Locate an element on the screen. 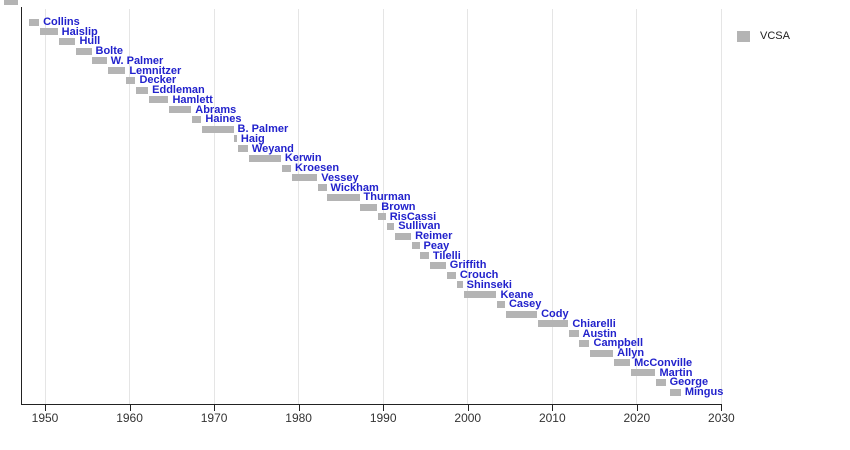 The width and height of the screenshot is (850, 450). x-tick-label-2010: 2010 is located at coordinates (552, 418).